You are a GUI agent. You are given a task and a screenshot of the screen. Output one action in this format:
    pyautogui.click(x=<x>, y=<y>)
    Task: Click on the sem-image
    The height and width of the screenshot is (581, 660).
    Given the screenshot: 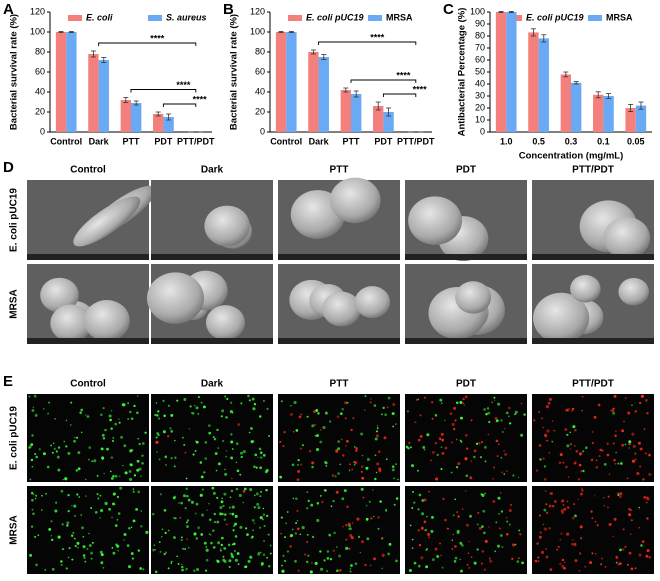 What is the action you would take?
    pyautogui.click(x=88, y=304)
    